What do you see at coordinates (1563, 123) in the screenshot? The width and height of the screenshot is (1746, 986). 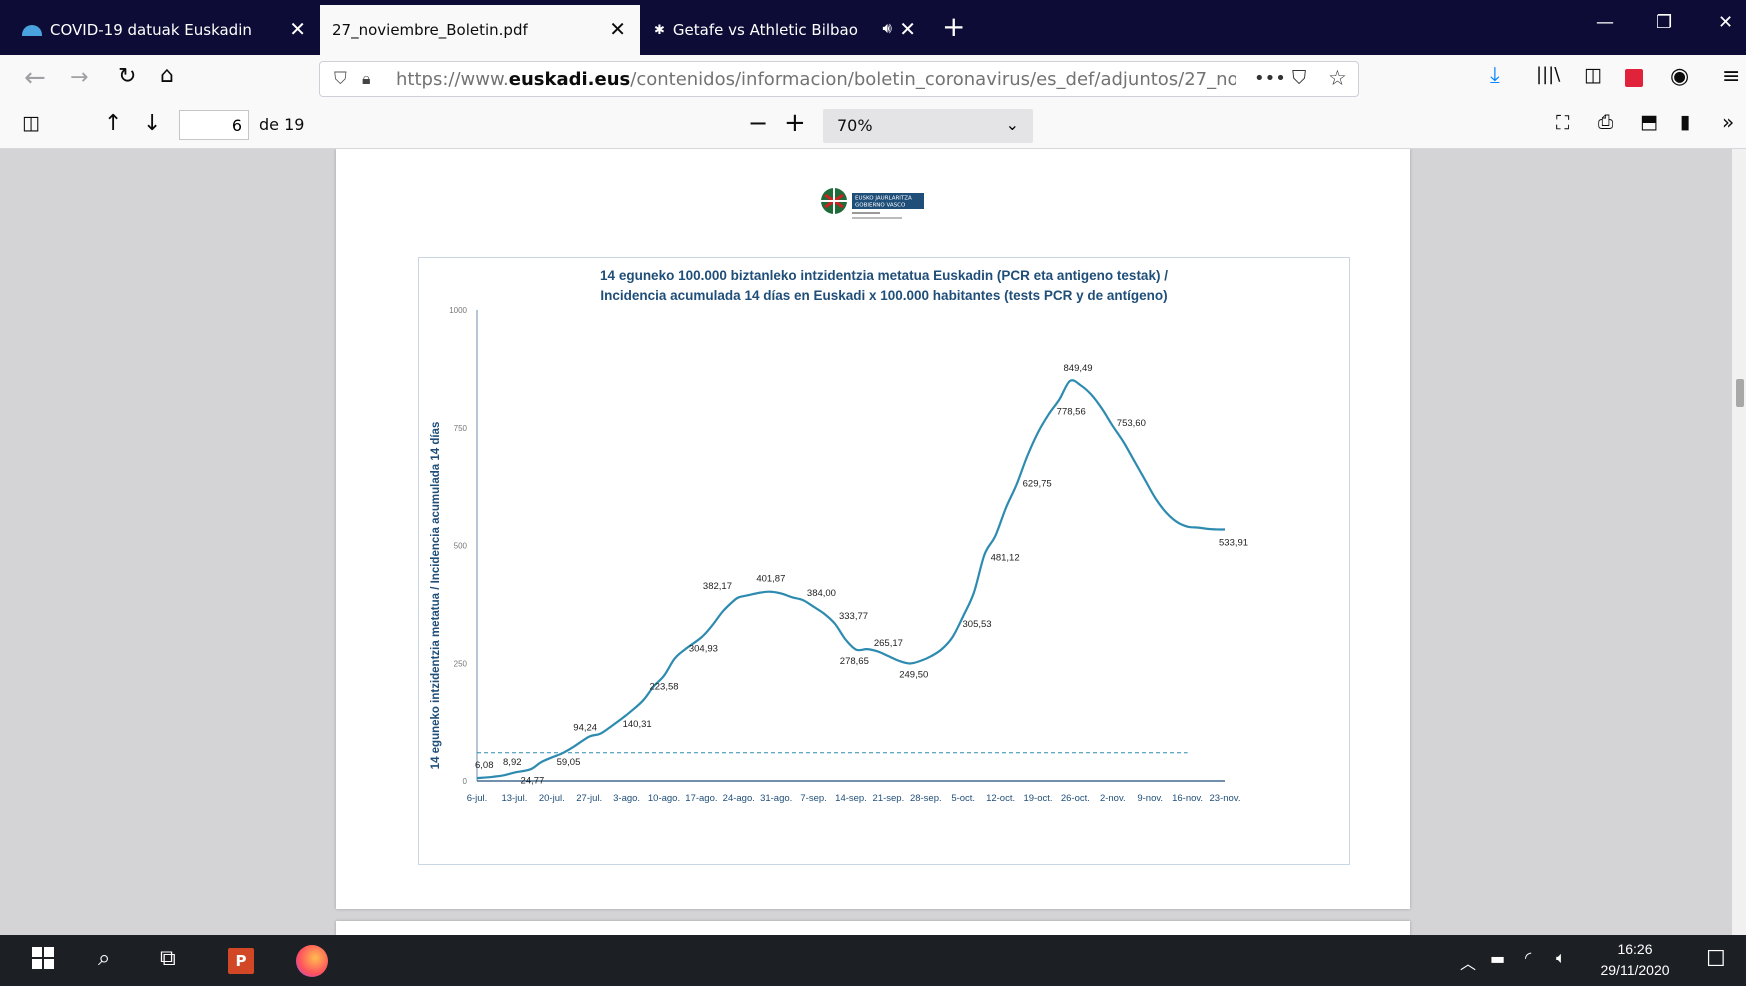 I see `presentation-mode-icon: ⛶` at bounding box center [1563, 123].